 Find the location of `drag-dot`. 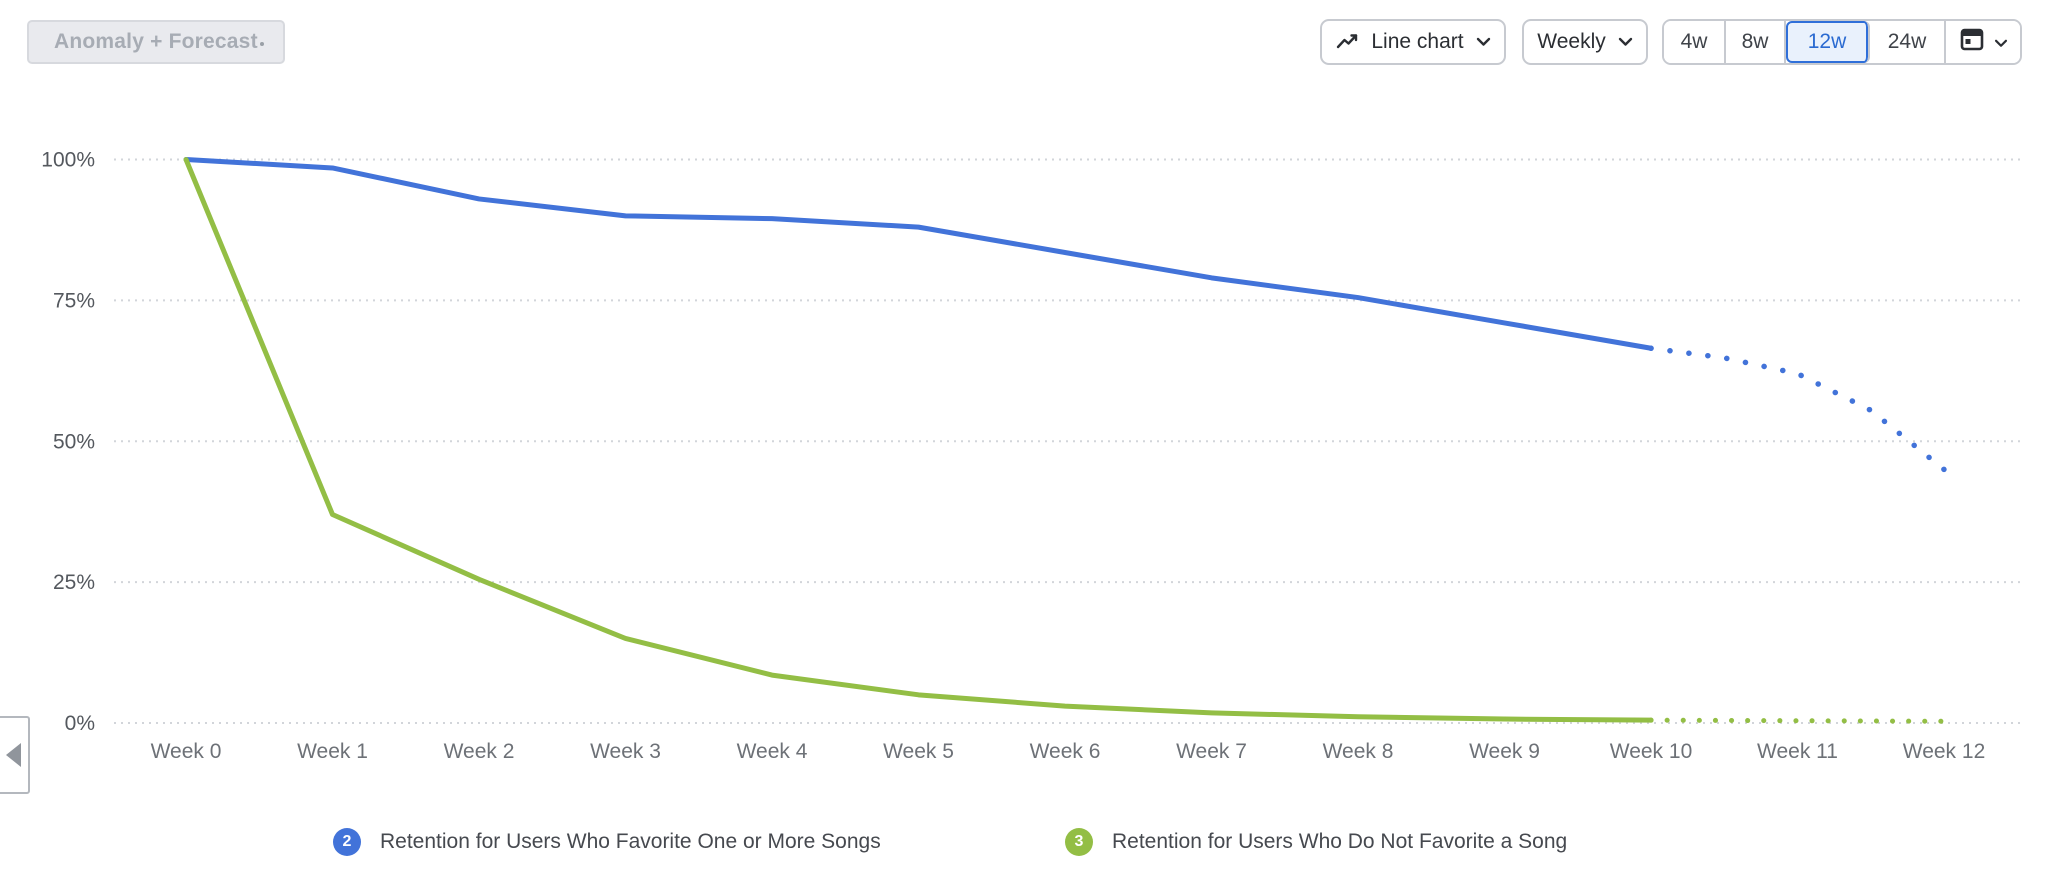

drag-dot is located at coordinates (262, 44).